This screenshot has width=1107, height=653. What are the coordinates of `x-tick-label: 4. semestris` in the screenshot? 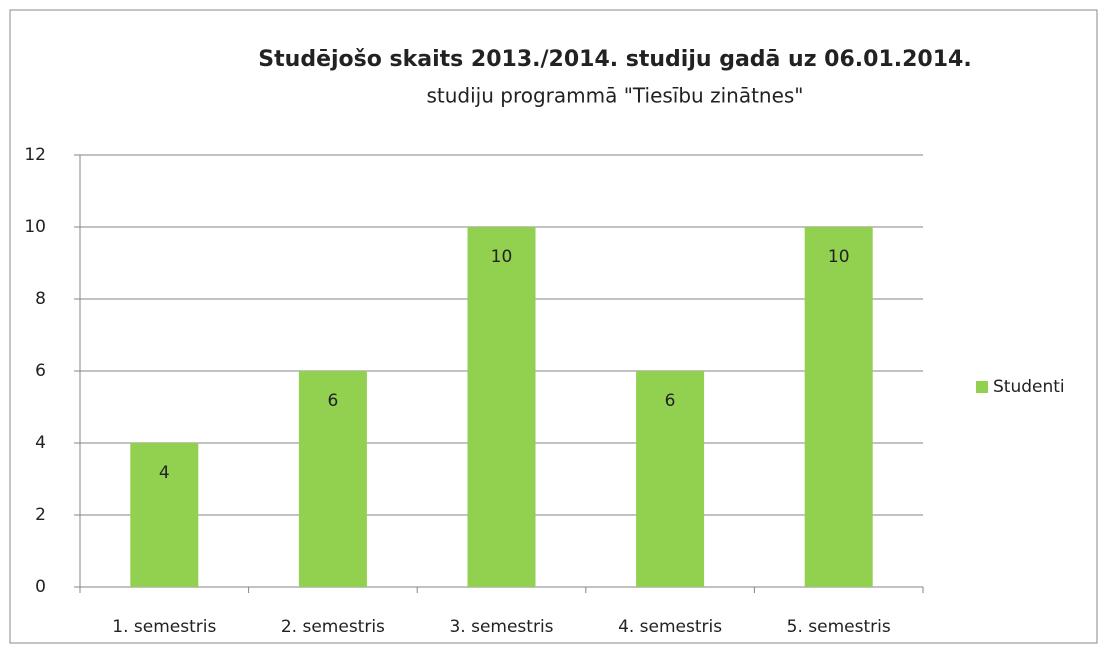 It's located at (670, 627).